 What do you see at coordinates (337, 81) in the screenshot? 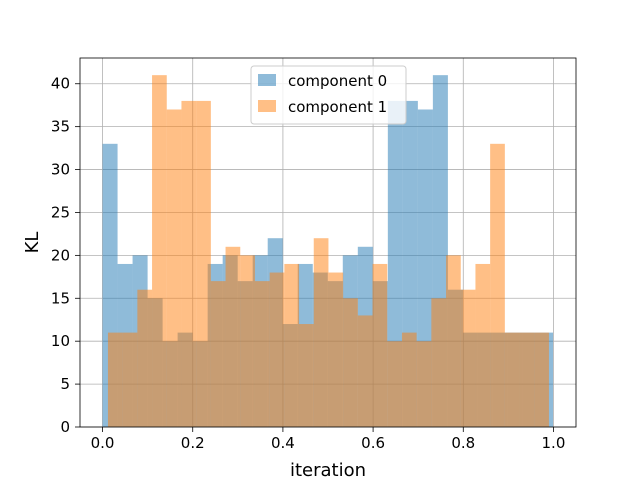
I see `legend-label-component-0: component 0` at bounding box center [337, 81].